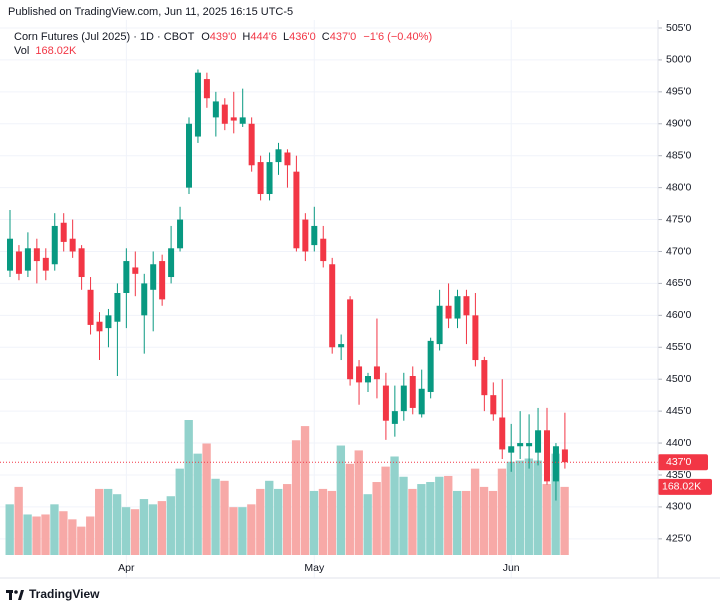  Describe the element at coordinates (679, 315) in the screenshot. I see `y-tick-label: 460'0` at that location.